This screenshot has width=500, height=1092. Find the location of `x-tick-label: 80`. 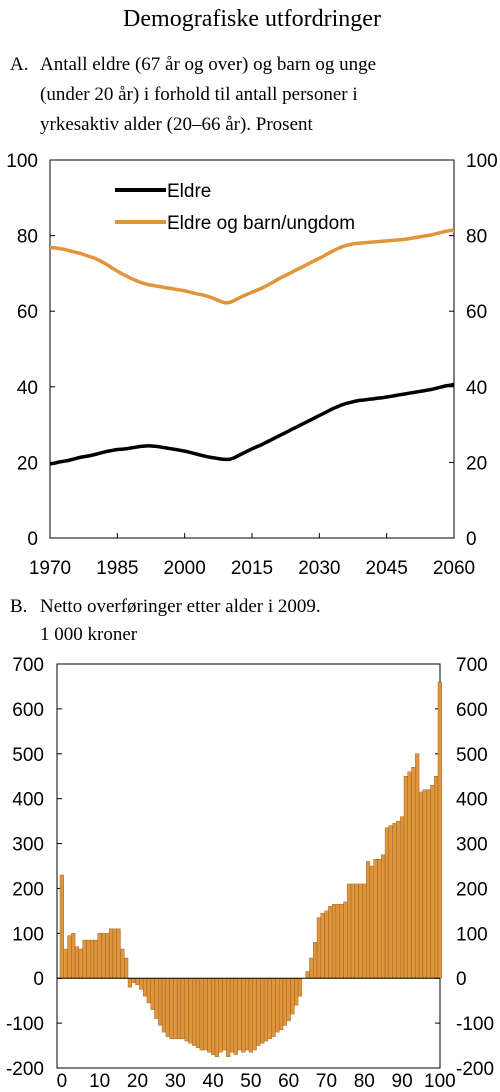

x-tick-label: 80 is located at coordinates (364, 1081).